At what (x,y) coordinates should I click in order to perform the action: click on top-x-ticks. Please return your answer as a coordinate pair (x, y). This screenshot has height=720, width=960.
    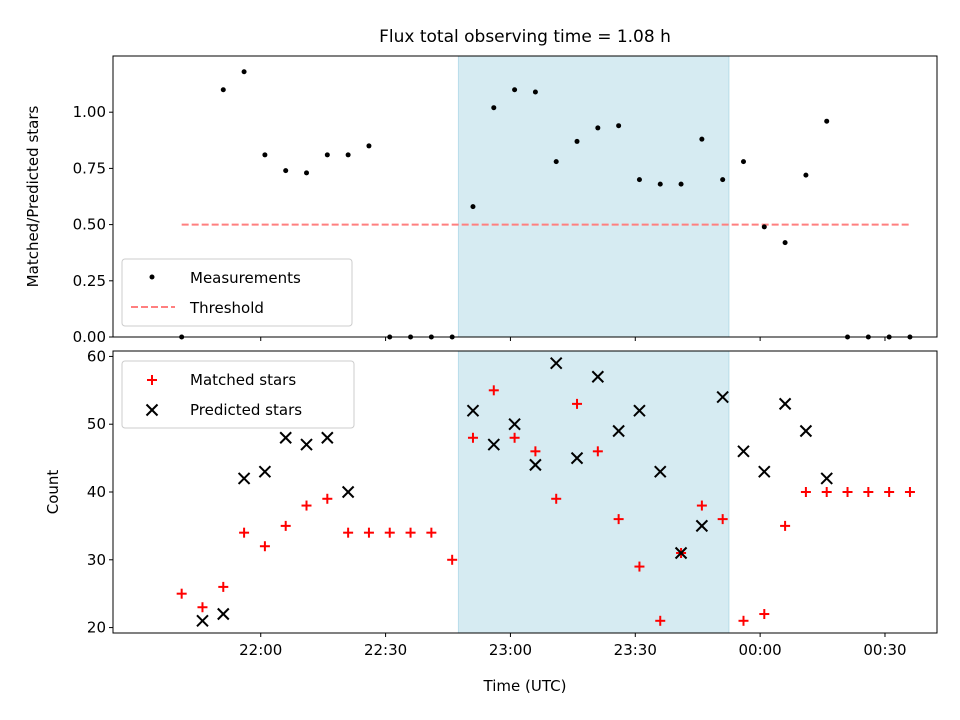
    Looking at the image, I should click on (573, 339).